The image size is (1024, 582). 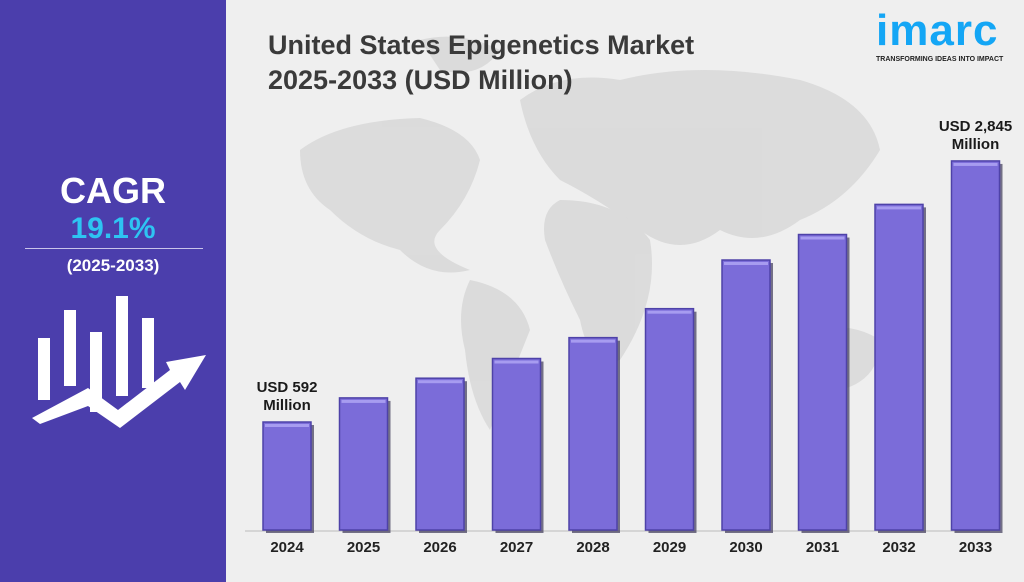 What do you see at coordinates (937, 30) in the screenshot?
I see `logo-word: imarc` at bounding box center [937, 30].